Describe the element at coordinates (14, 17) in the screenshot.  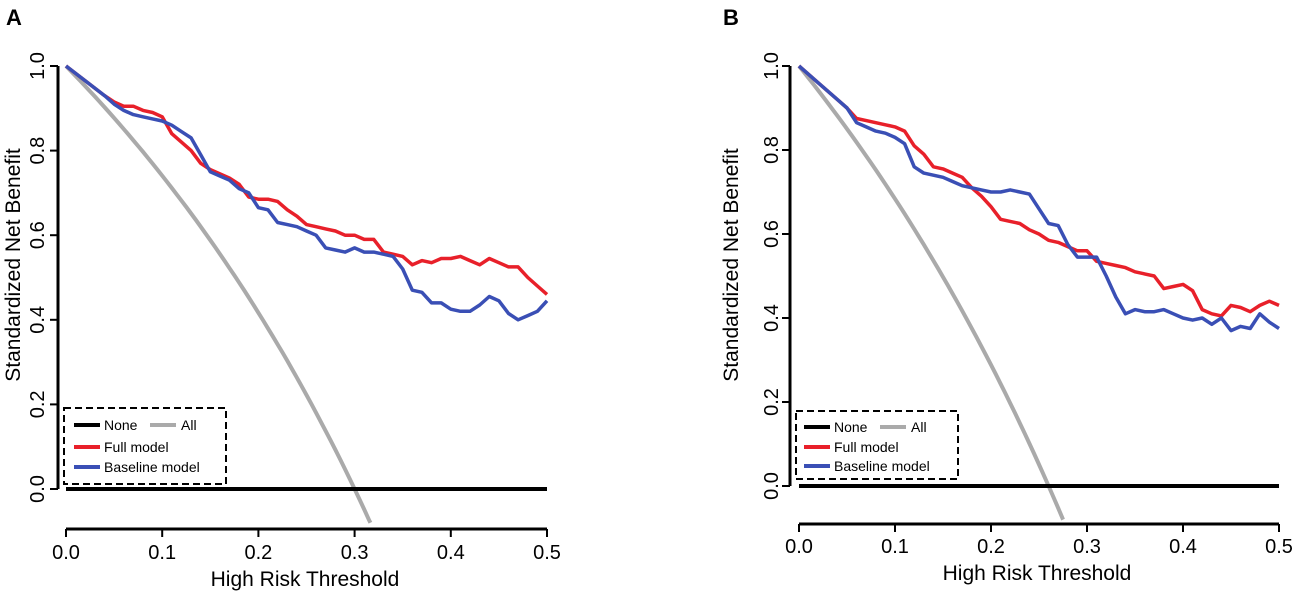
I see `panel-label: A` at that location.